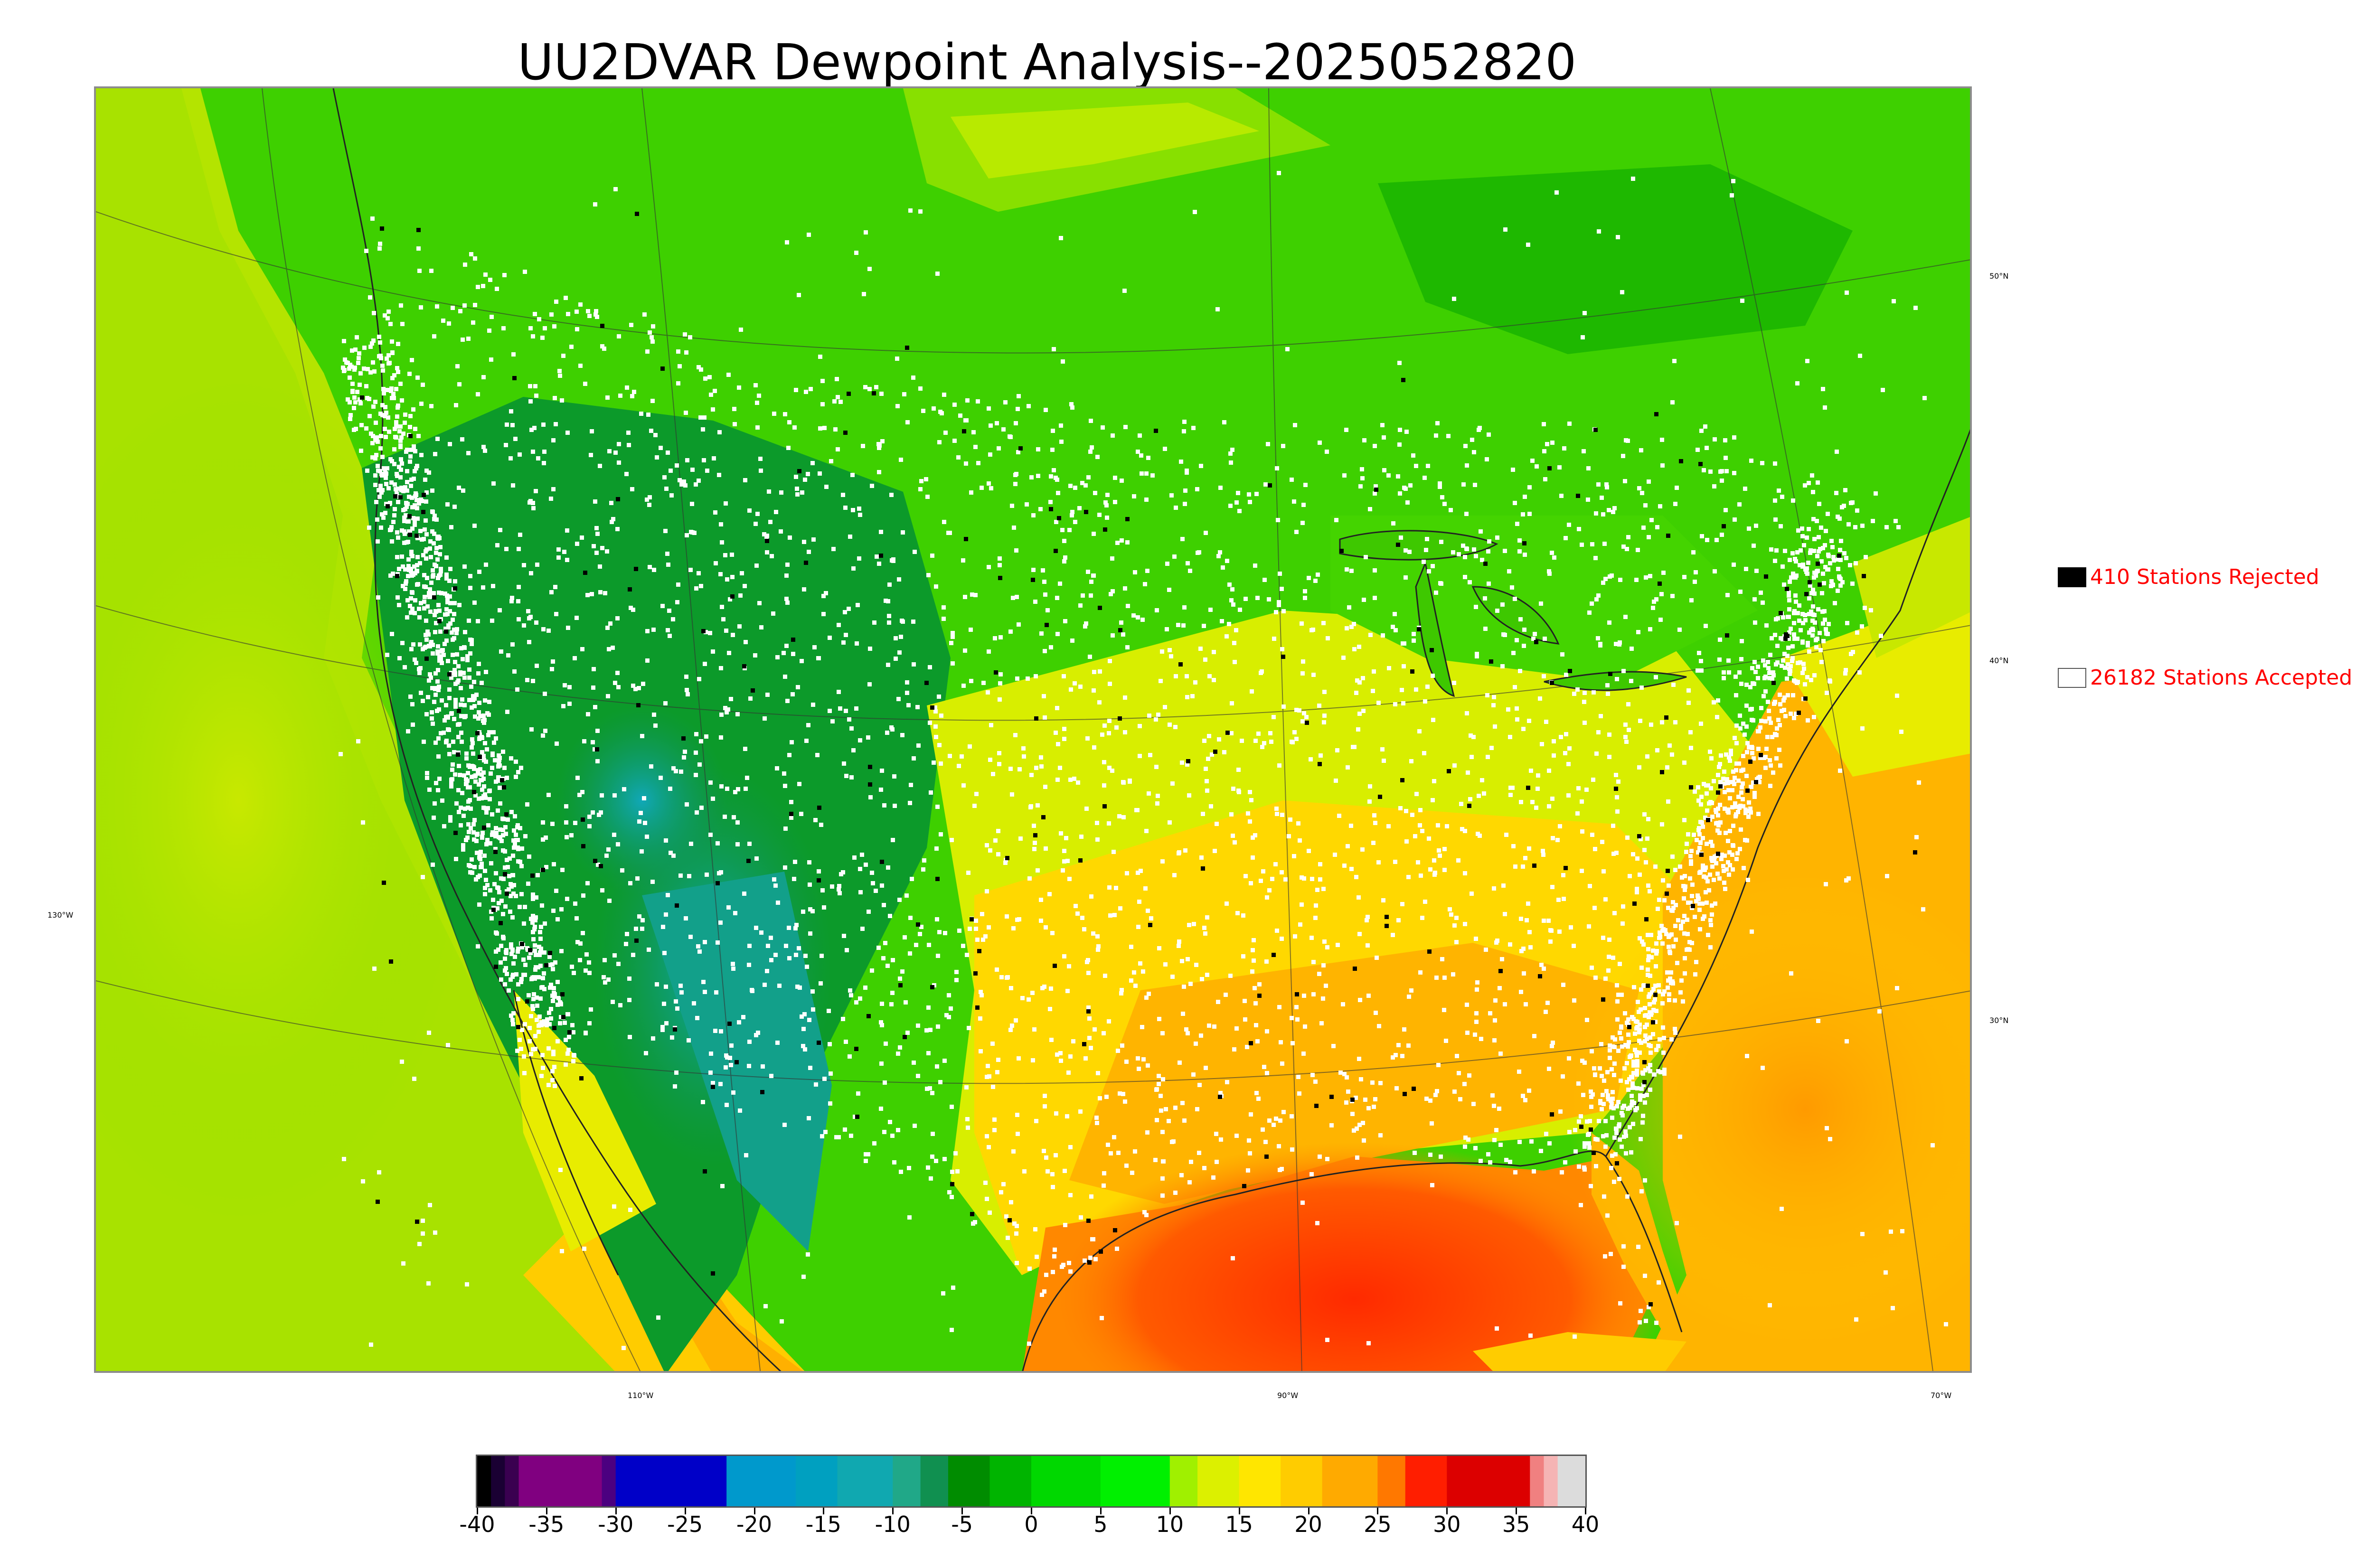 This screenshot has width=2374, height=1568. What do you see at coordinates (641, 1396) in the screenshot?
I see `lon-label-110w: 110°W` at bounding box center [641, 1396].